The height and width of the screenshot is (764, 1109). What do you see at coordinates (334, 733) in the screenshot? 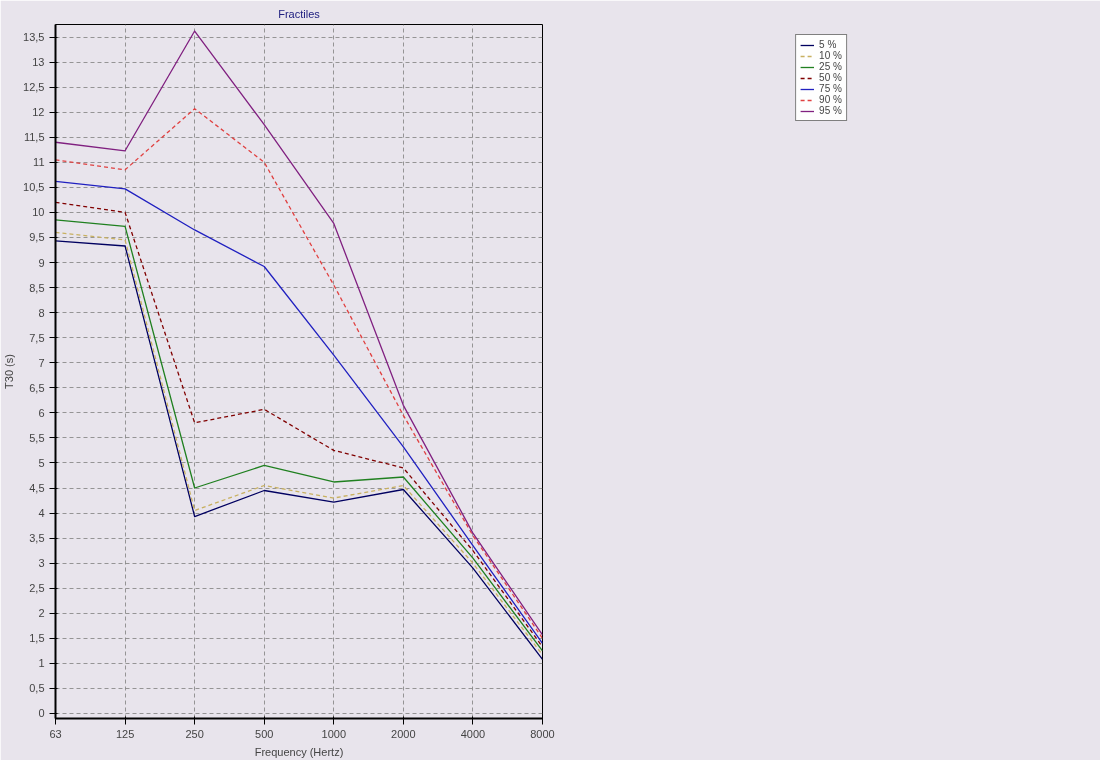
I see `x-tick-label: 1000` at bounding box center [334, 733].